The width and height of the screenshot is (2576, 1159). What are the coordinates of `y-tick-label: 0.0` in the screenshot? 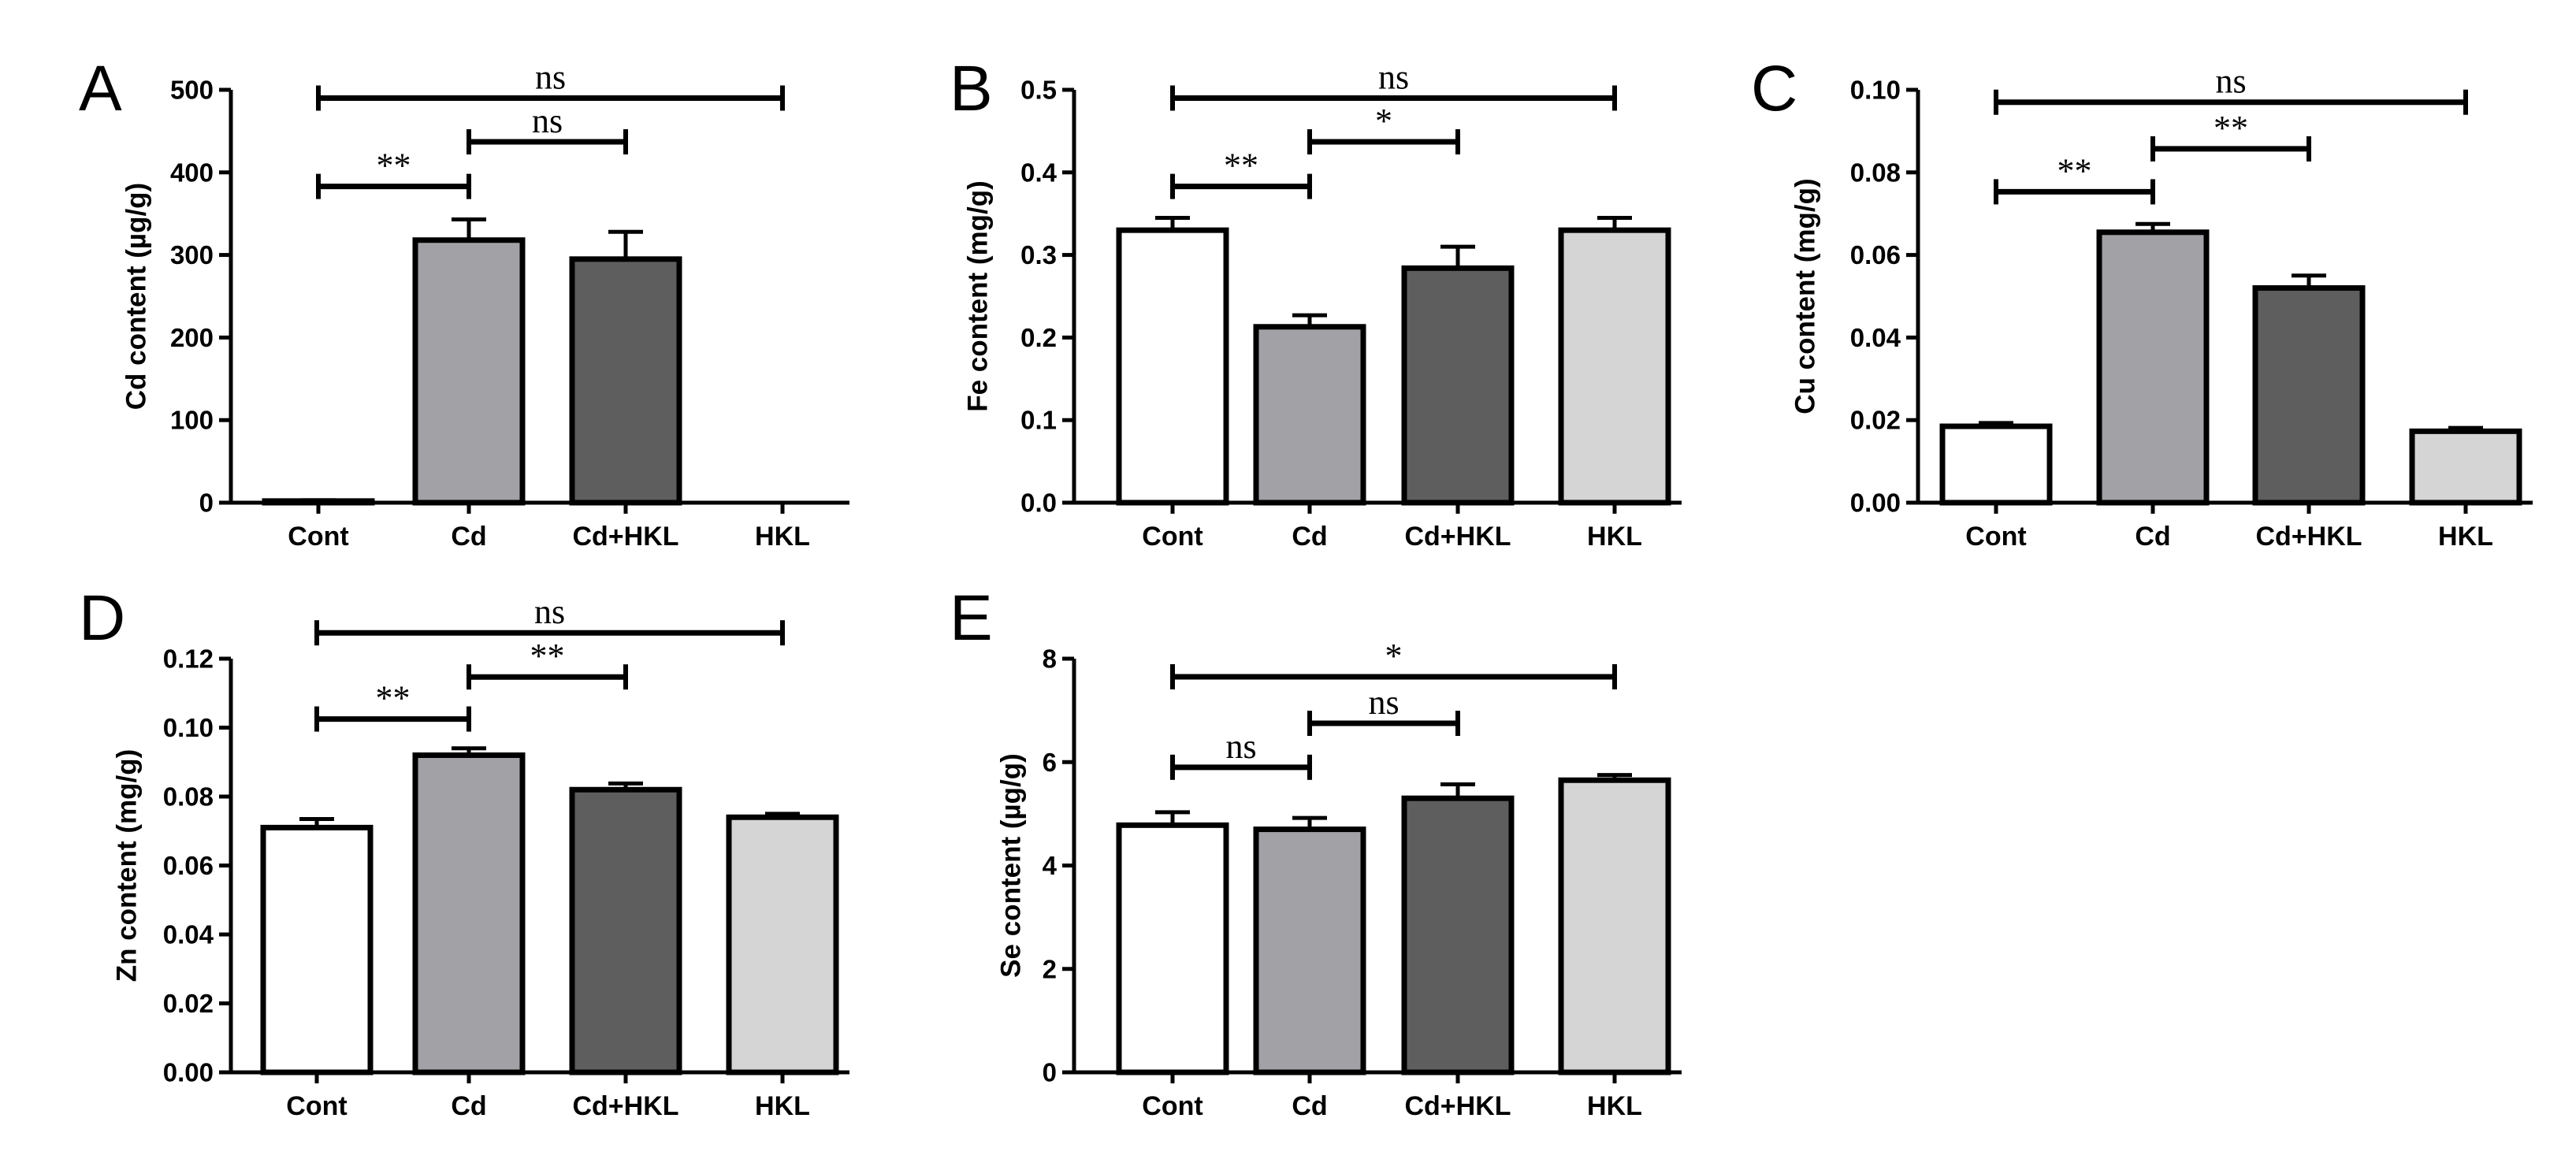 It's located at (1038, 503).